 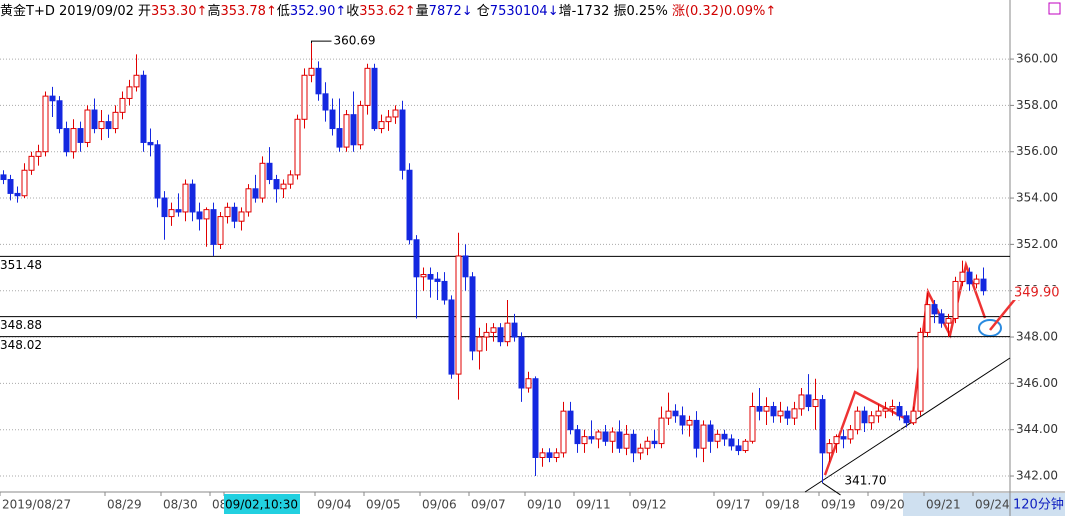 I want to click on target-label-bg, so click(x=1038, y=293).